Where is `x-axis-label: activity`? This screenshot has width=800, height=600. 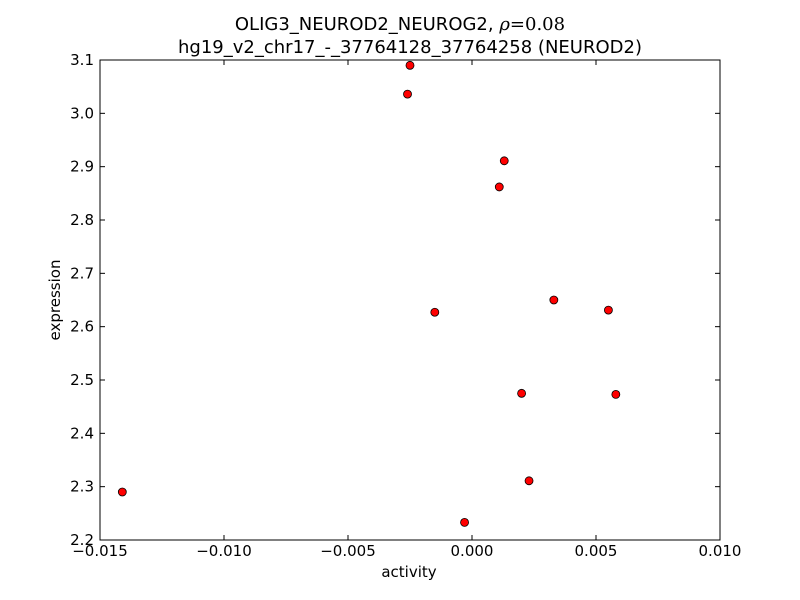
x-axis-label: activity is located at coordinates (408, 572).